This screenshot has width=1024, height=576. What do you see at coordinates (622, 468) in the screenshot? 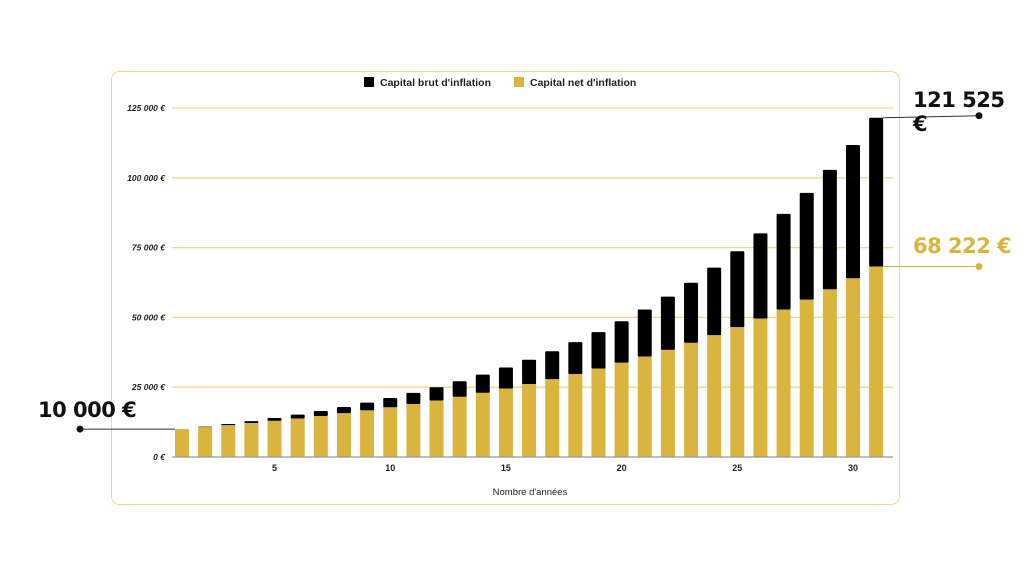
I see `x-tick-label: 20` at bounding box center [622, 468].